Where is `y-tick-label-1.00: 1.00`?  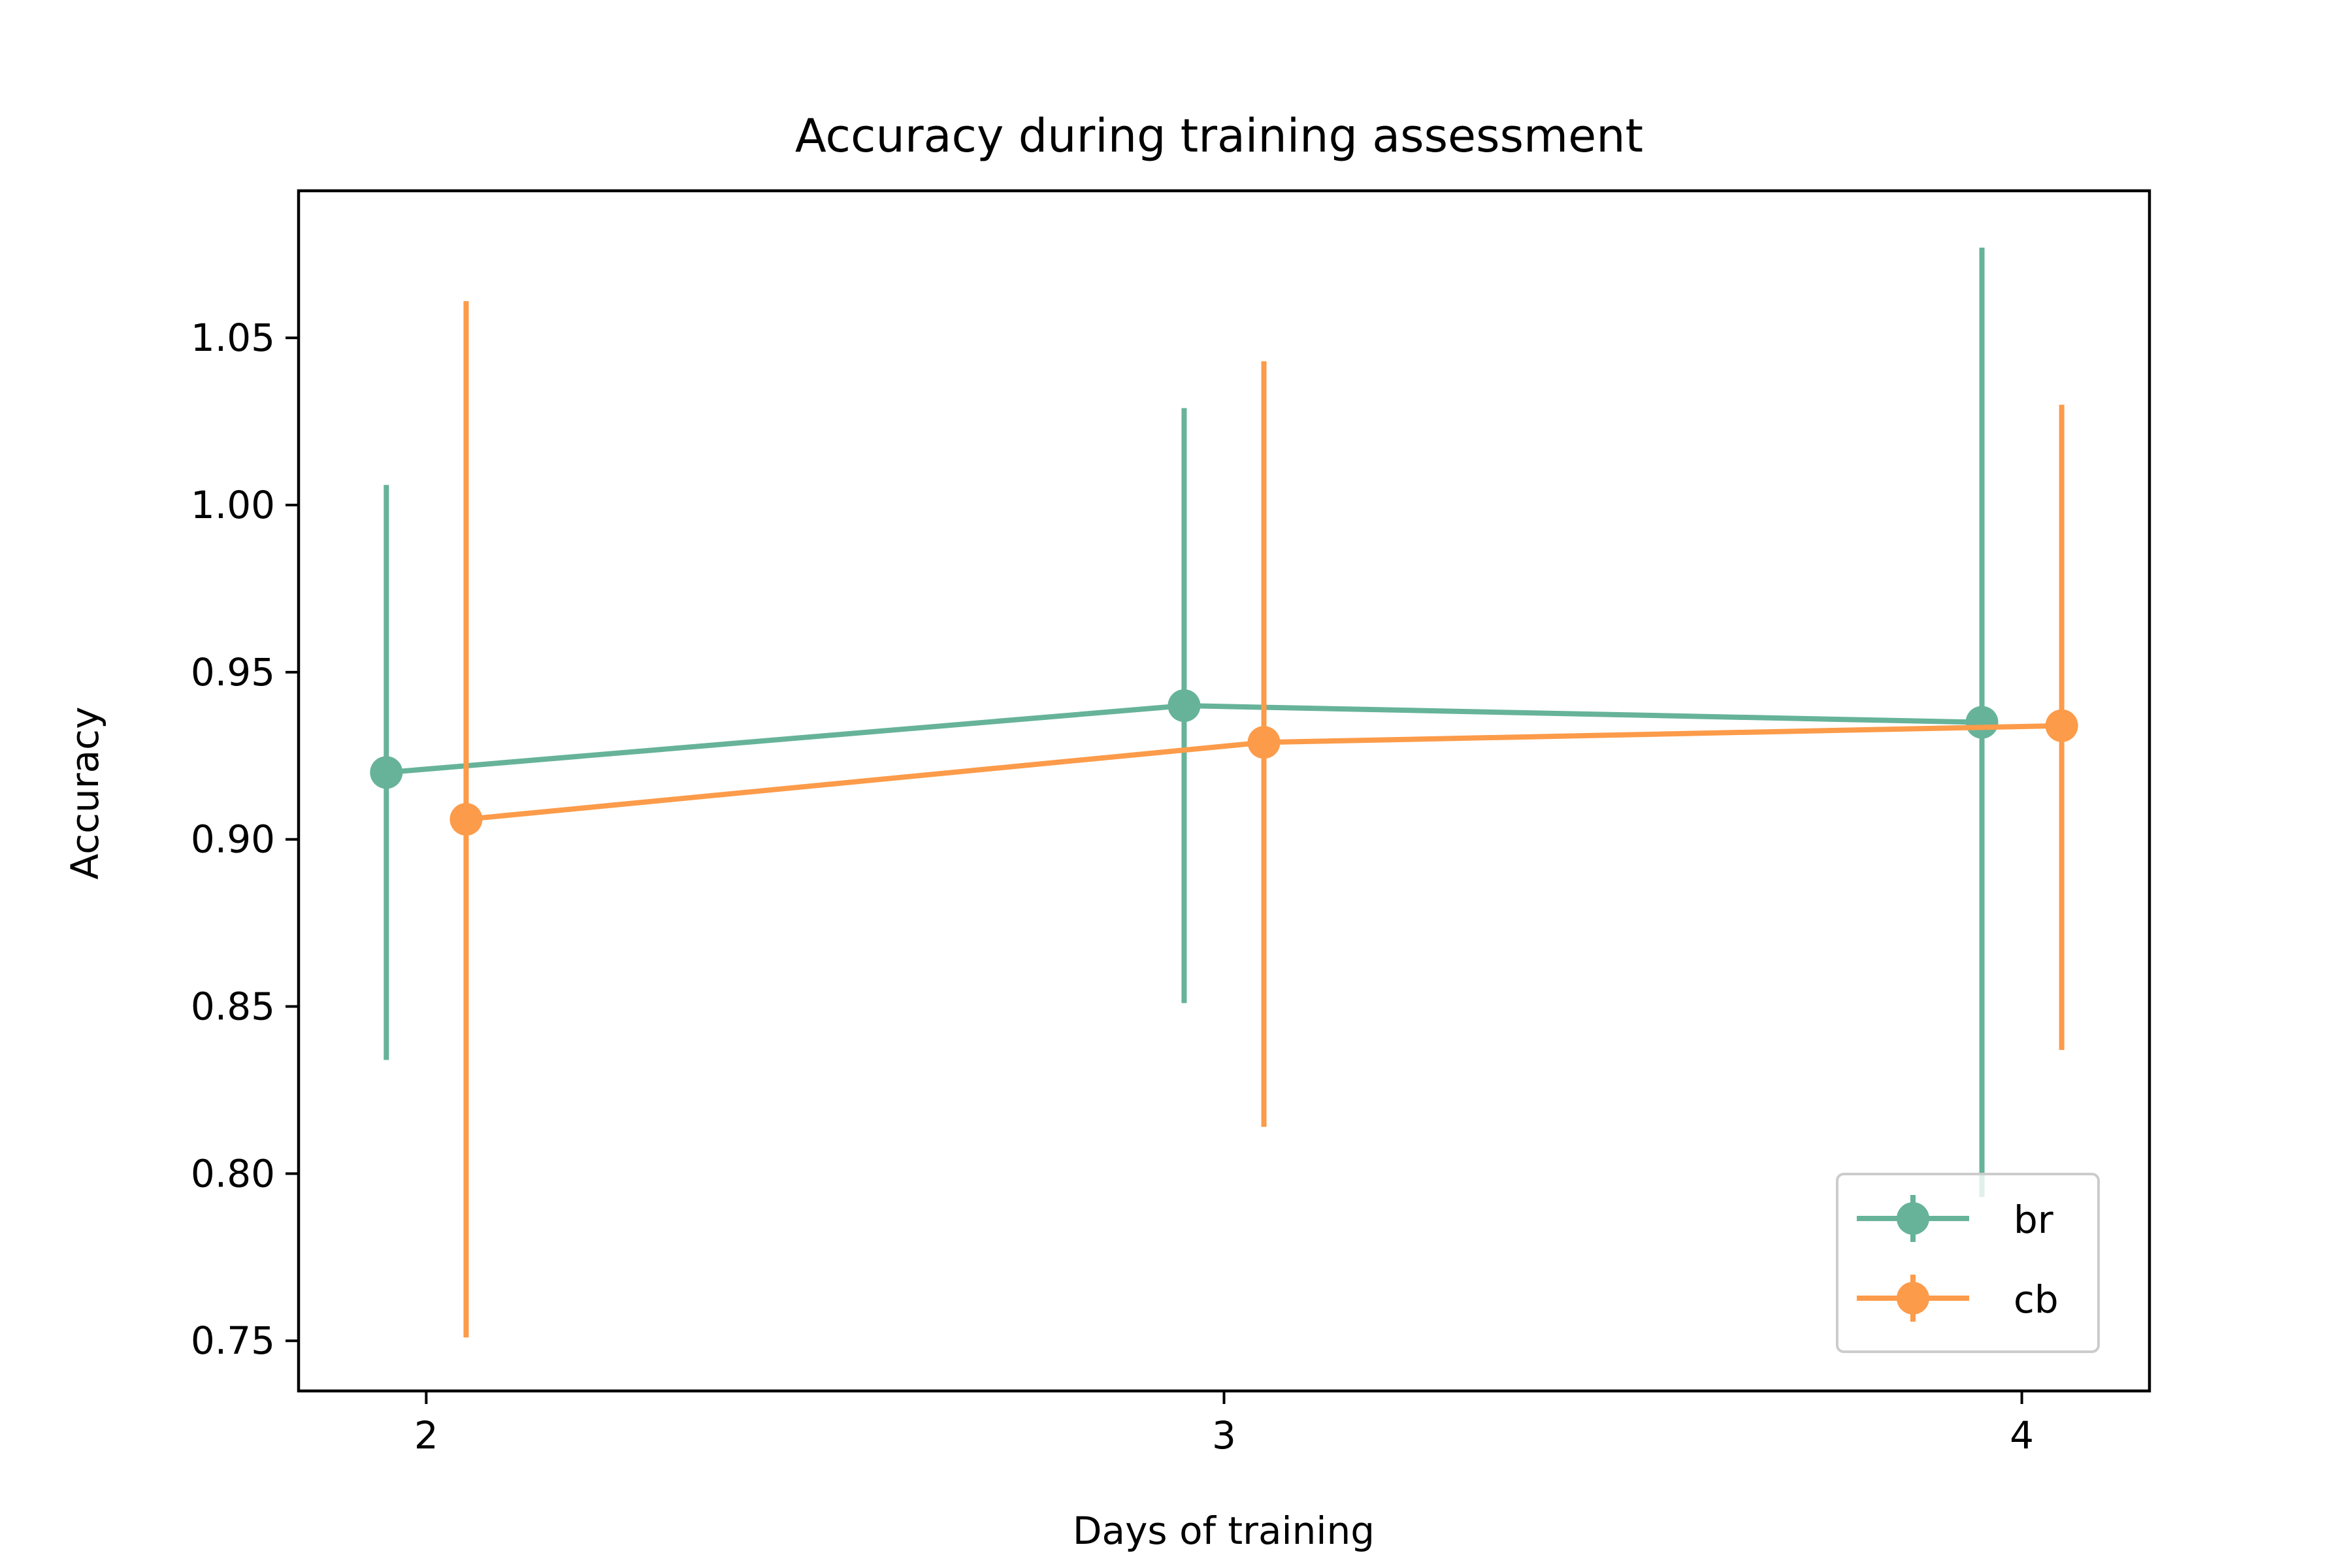 y-tick-label-1.00: 1.00 is located at coordinates (233, 505).